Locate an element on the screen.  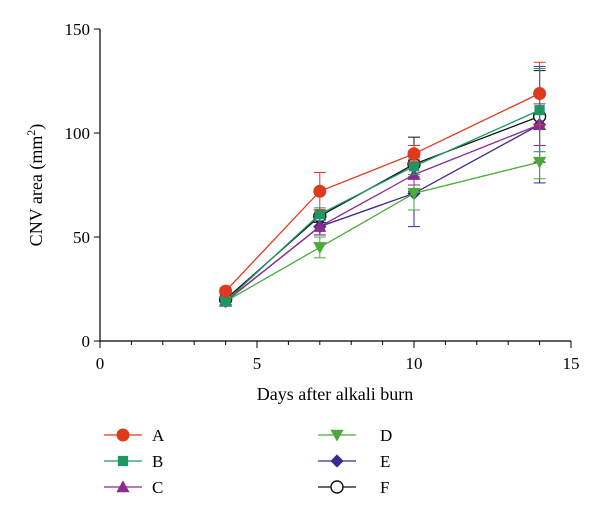
x-tick-label: 10 is located at coordinates (414, 363).